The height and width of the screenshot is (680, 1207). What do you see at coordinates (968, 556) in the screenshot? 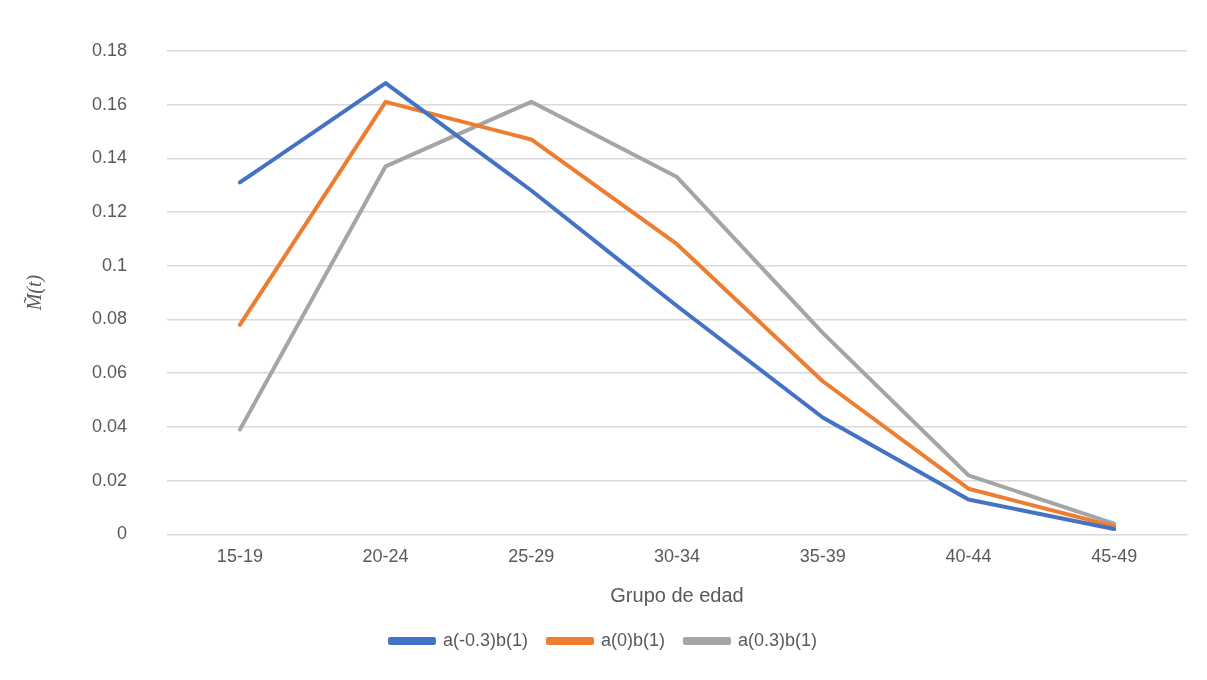
I see `x-tick-label: 40-44` at bounding box center [968, 556].